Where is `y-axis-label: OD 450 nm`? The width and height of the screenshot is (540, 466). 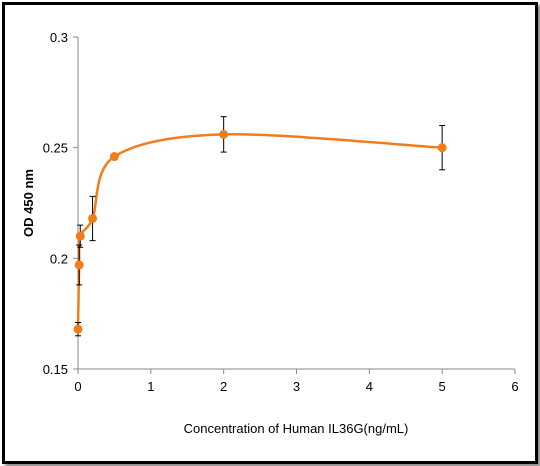
y-axis-label: OD 450 nm is located at coordinates (28, 203).